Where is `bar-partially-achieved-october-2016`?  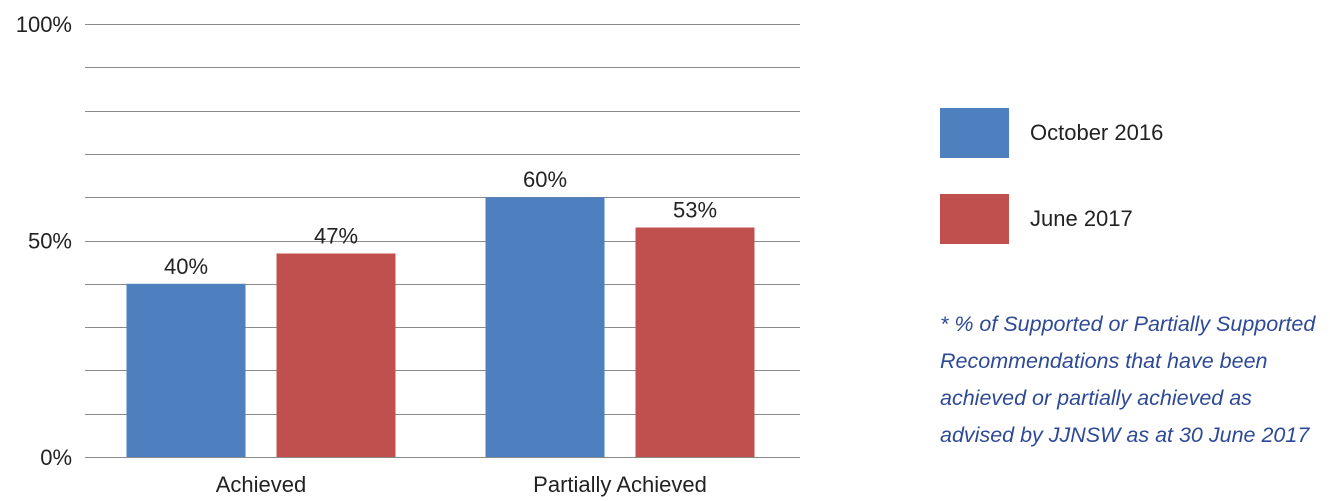
bar-partially-achieved-october-2016 is located at coordinates (545, 327).